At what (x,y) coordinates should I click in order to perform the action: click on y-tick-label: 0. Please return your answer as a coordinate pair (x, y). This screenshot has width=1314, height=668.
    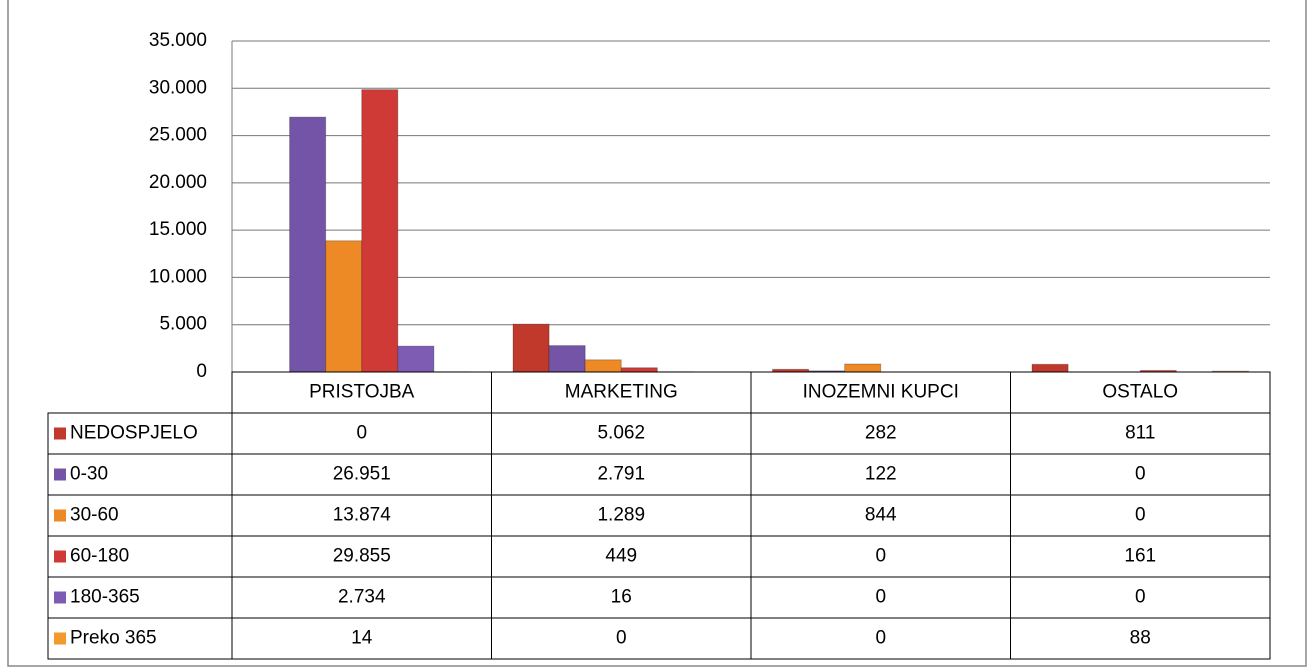
    Looking at the image, I should click on (201, 371).